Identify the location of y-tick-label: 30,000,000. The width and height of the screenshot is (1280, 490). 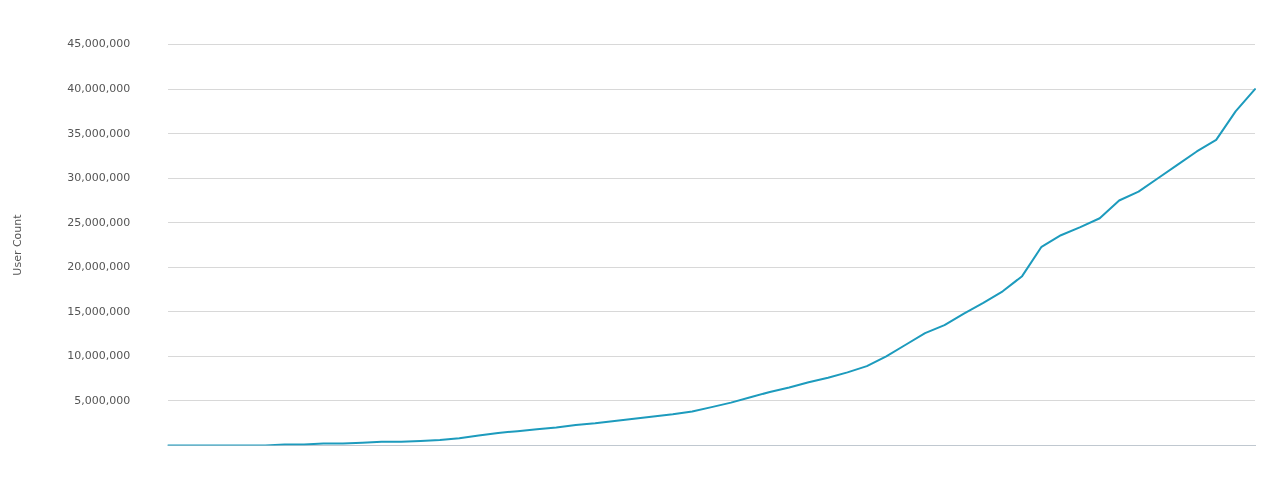
(99, 178).